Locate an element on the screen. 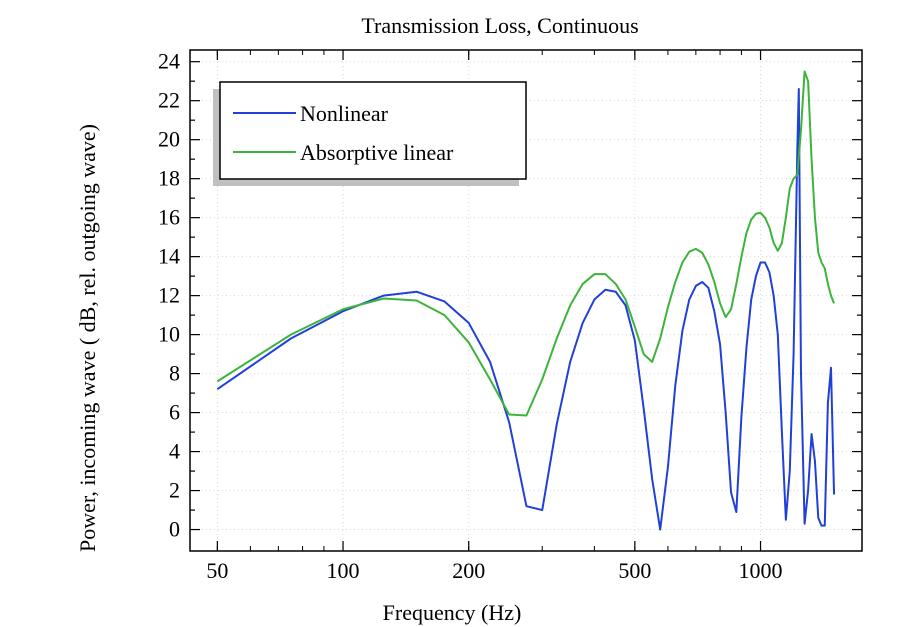  x-tick-label: 200 is located at coordinates (468, 570).